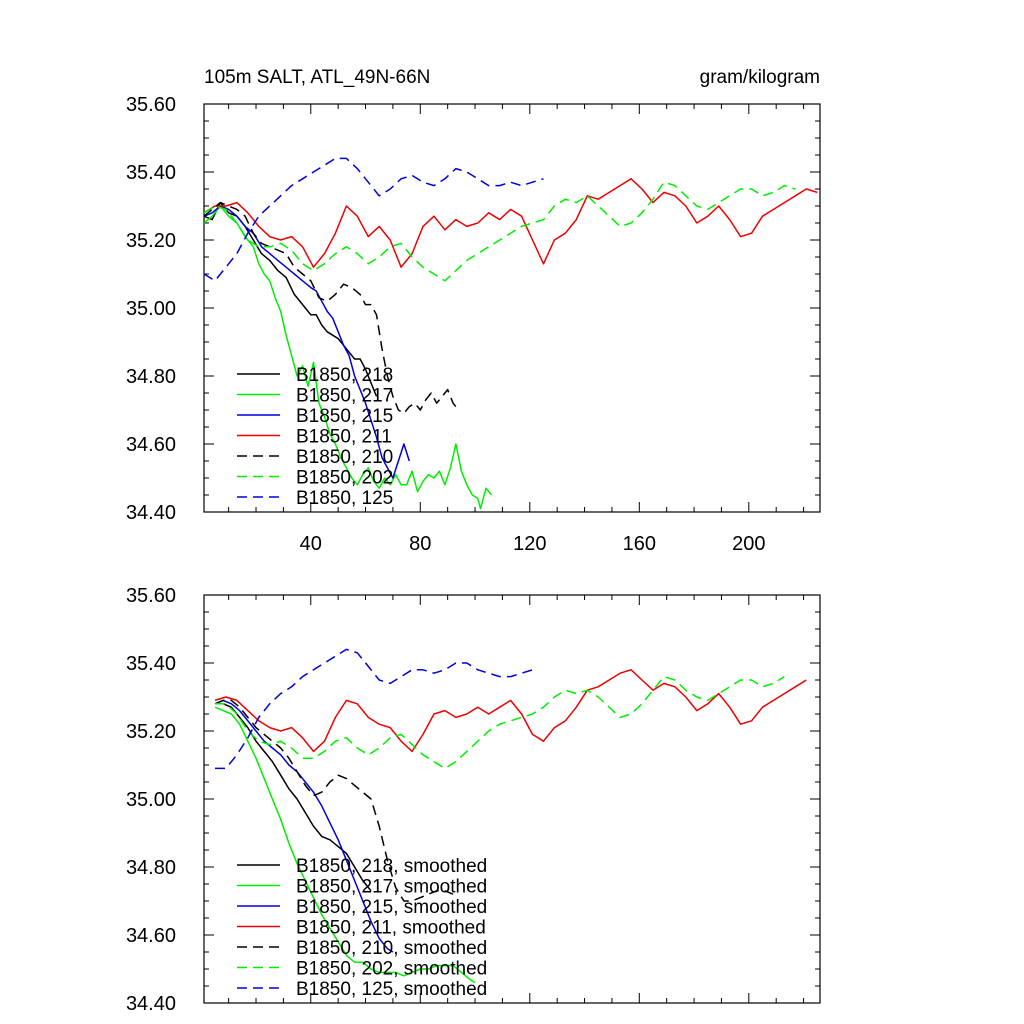  I want to click on legend-label: B1850, 125, smoothed, so click(391, 989).